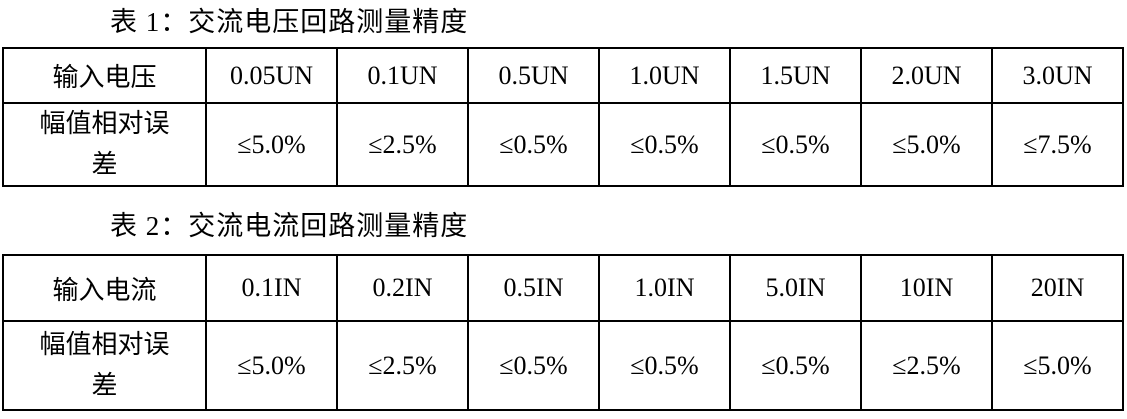  What do you see at coordinates (104, 288) in the screenshot?
I see `table2-input-current-header: 输入电流` at bounding box center [104, 288].